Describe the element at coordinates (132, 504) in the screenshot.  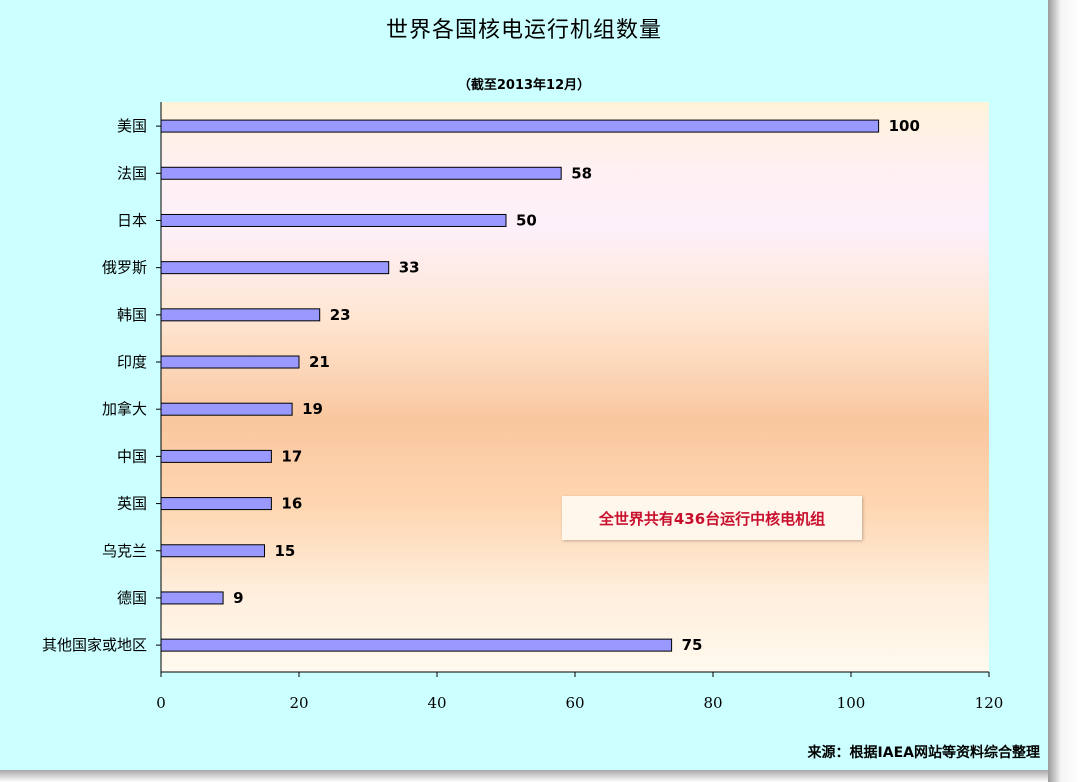
I see `category-label: 英国` at that location.